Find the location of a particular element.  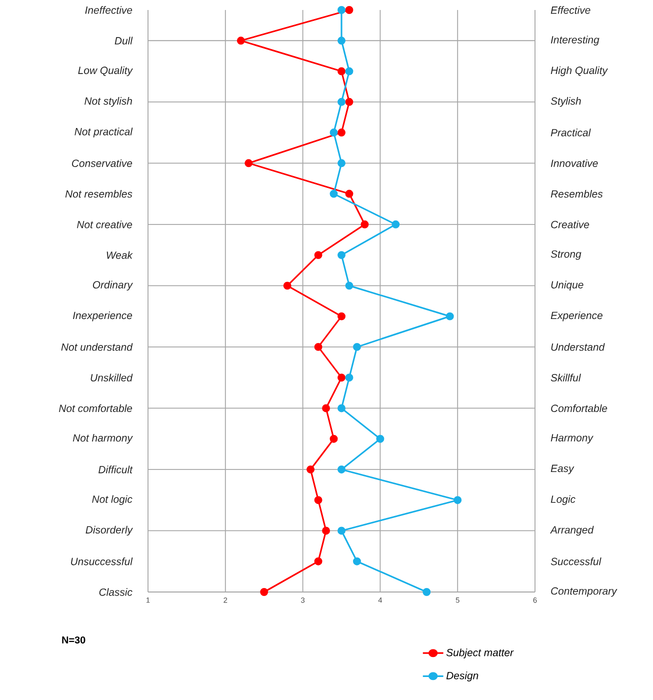

y-tick-label: Unskilled is located at coordinates (111, 378).